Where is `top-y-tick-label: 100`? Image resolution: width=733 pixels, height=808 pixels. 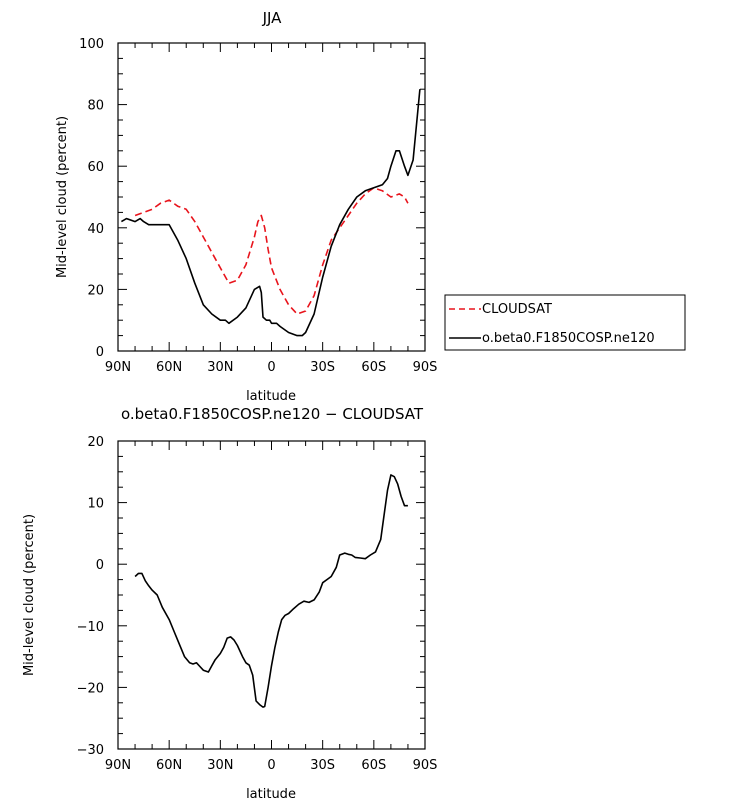
top-y-tick-label: 100 is located at coordinates (91, 44).